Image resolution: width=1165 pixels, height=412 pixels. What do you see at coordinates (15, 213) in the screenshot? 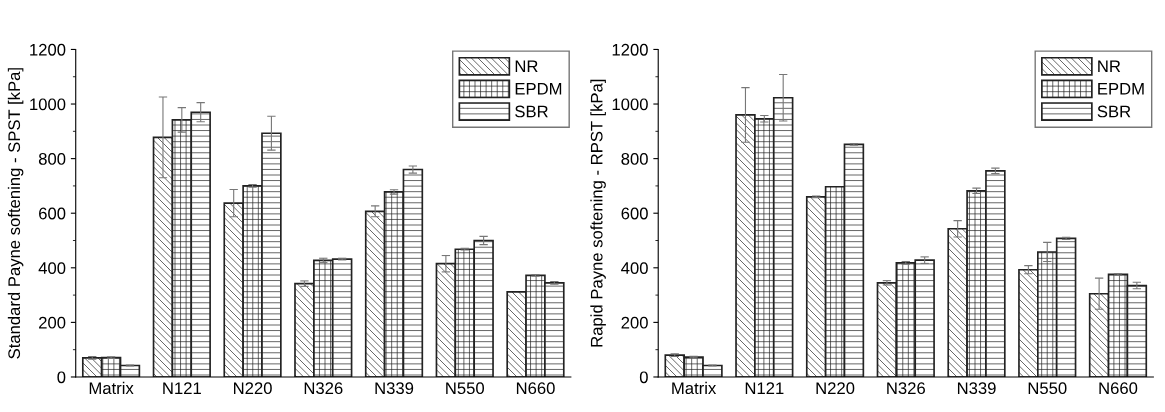
I see `y-axis-title: Standard Payne softening - SPST [kPa]` at bounding box center [15, 213].